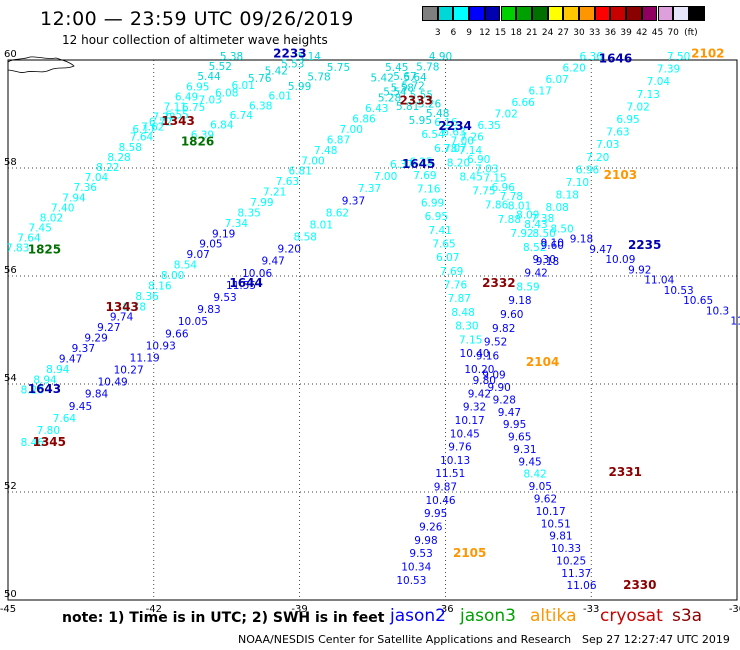  I want to click on swh-observation: 9.09, so click(493, 376).